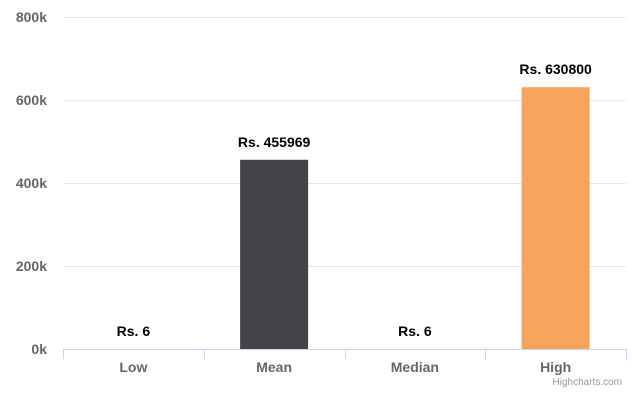  What do you see at coordinates (31, 17) in the screenshot?
I see `y-tick-label: 800k` at bounding box center [31, 17].